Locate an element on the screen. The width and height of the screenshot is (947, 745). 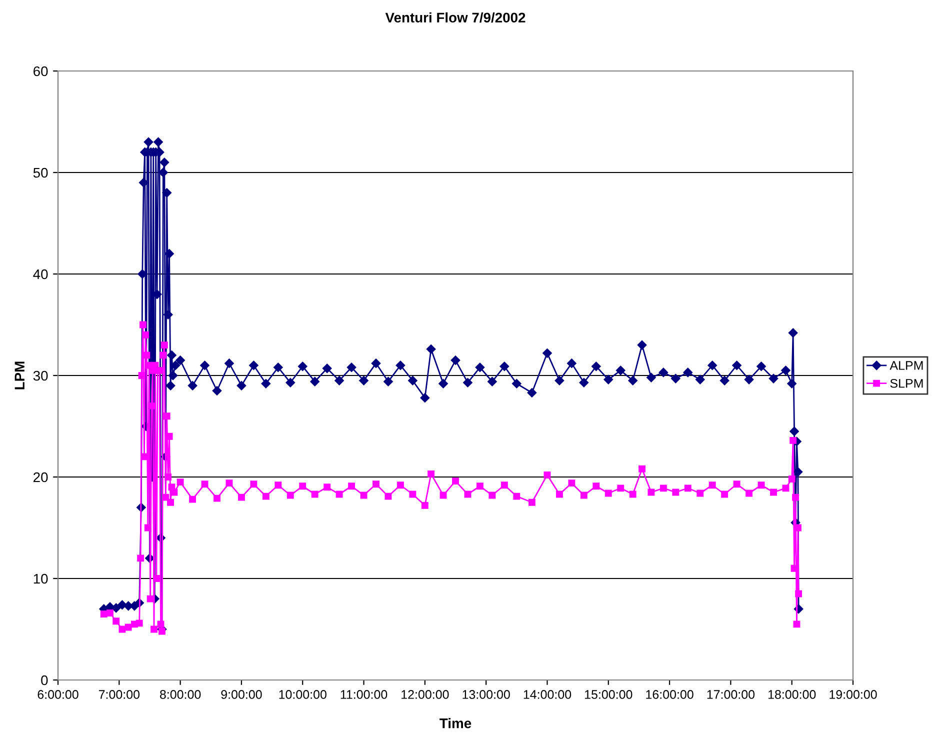
x-tick-label: 16:00:00 is located at coordinates (670, 694).